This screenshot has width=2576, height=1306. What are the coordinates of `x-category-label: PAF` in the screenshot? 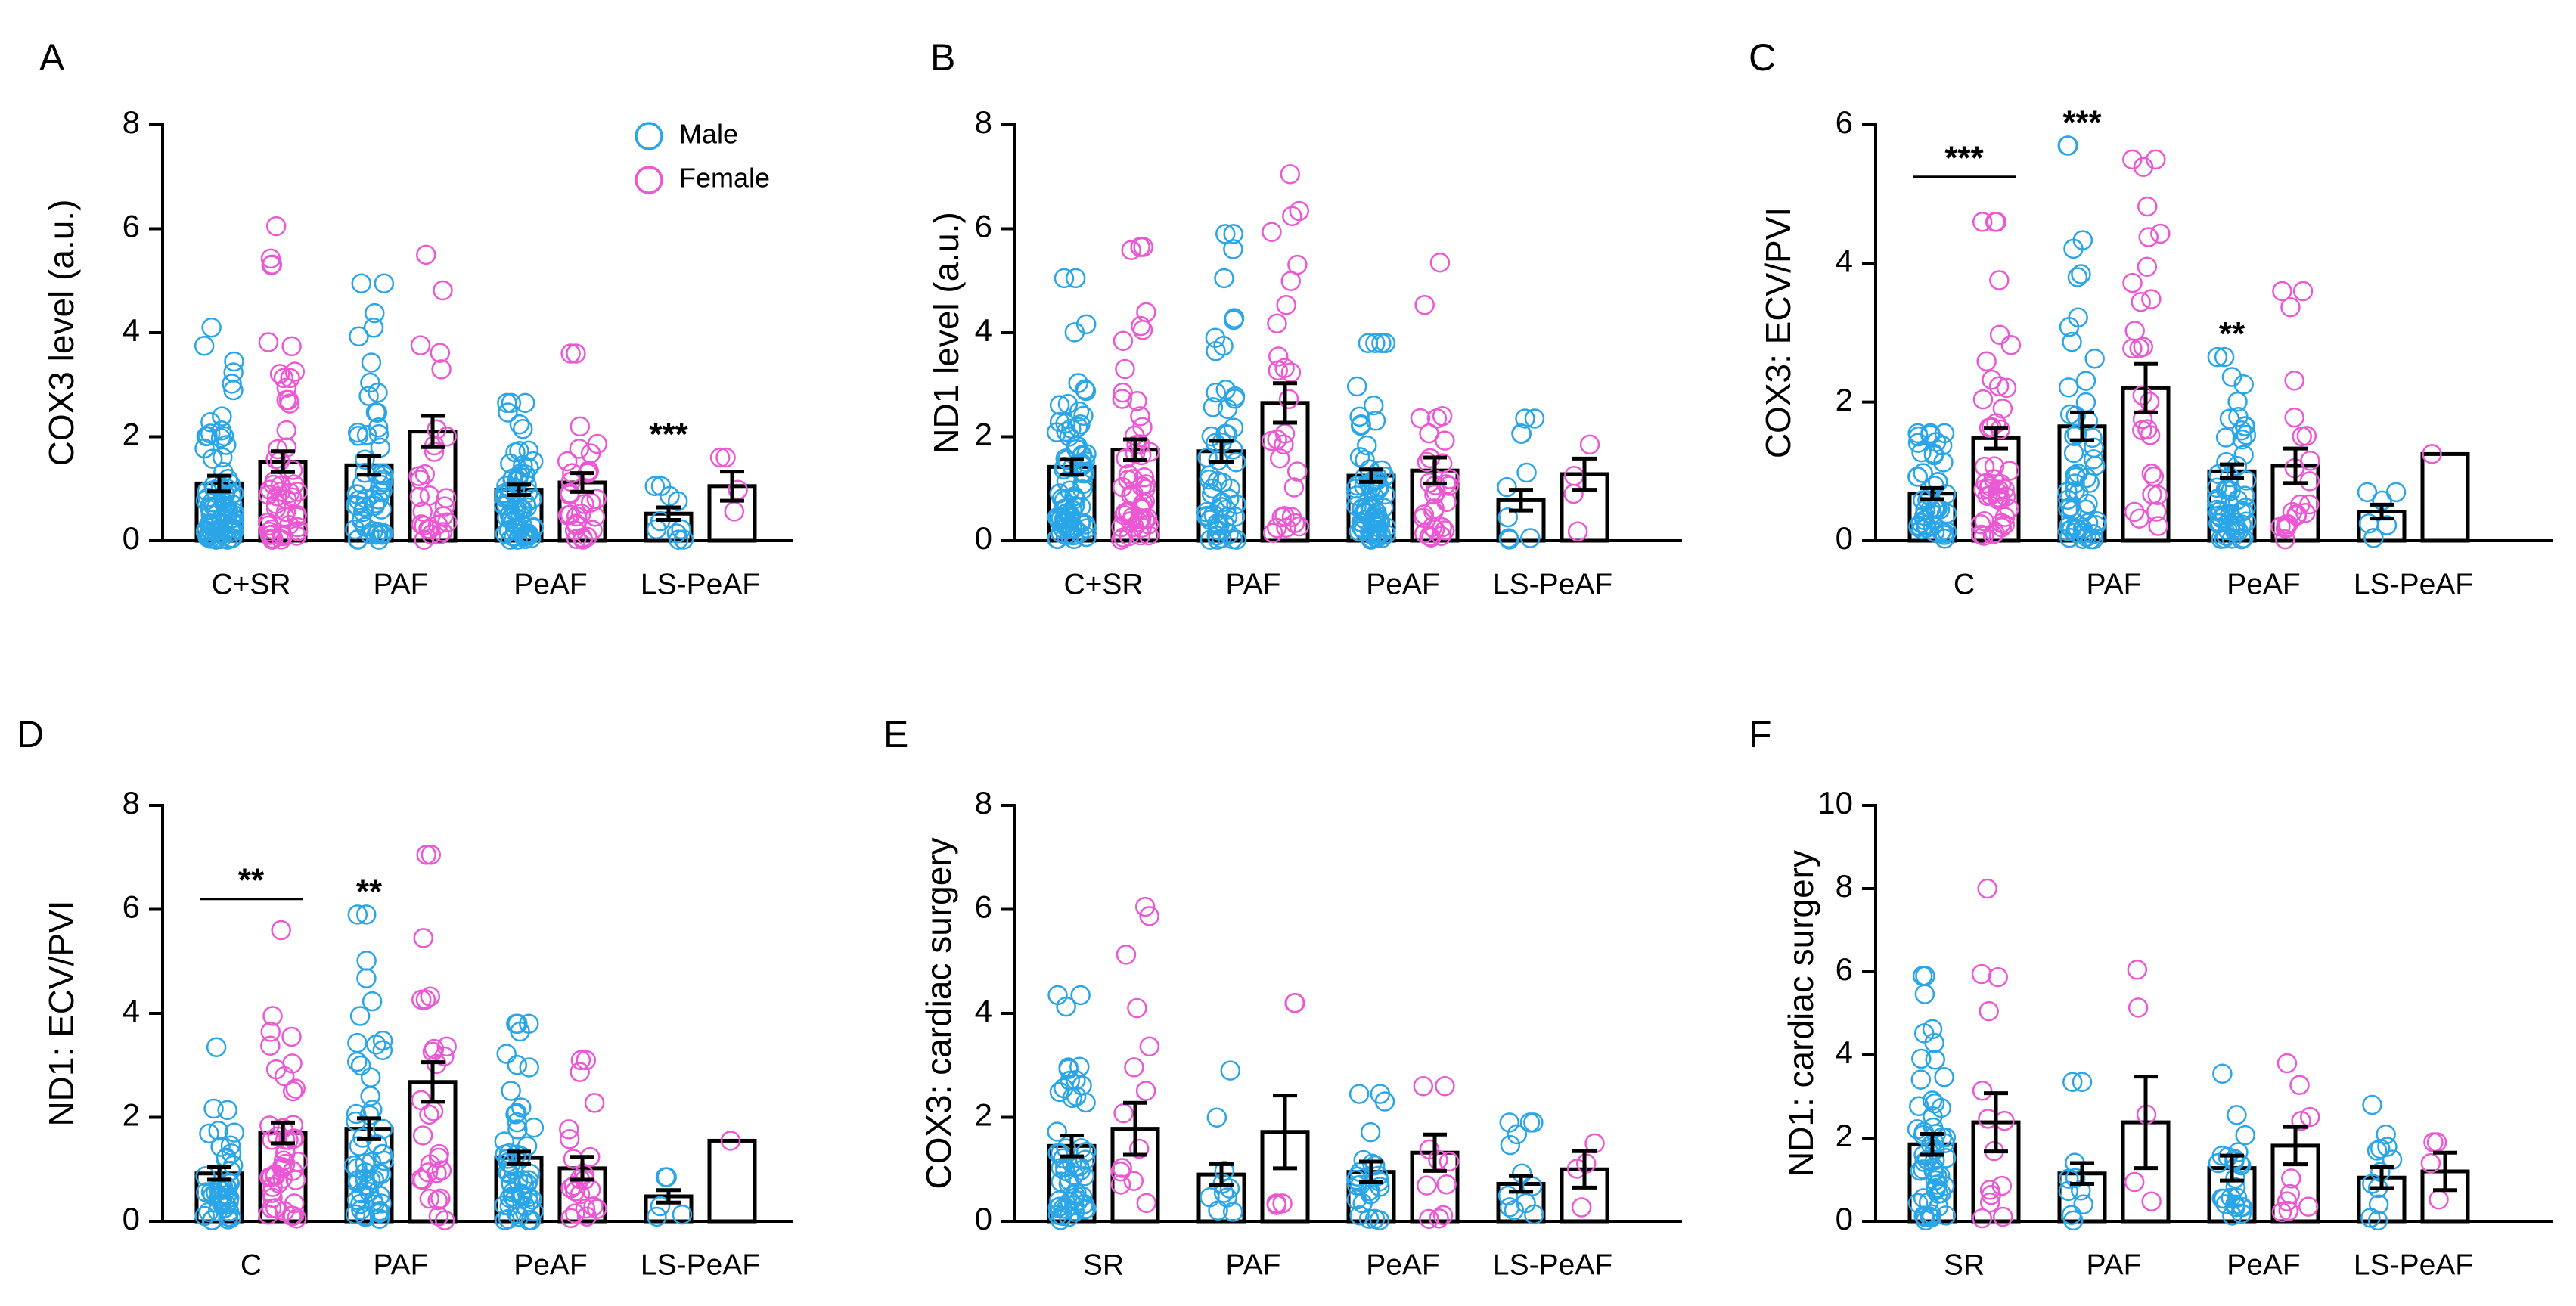 It's located at (1253, 1265).